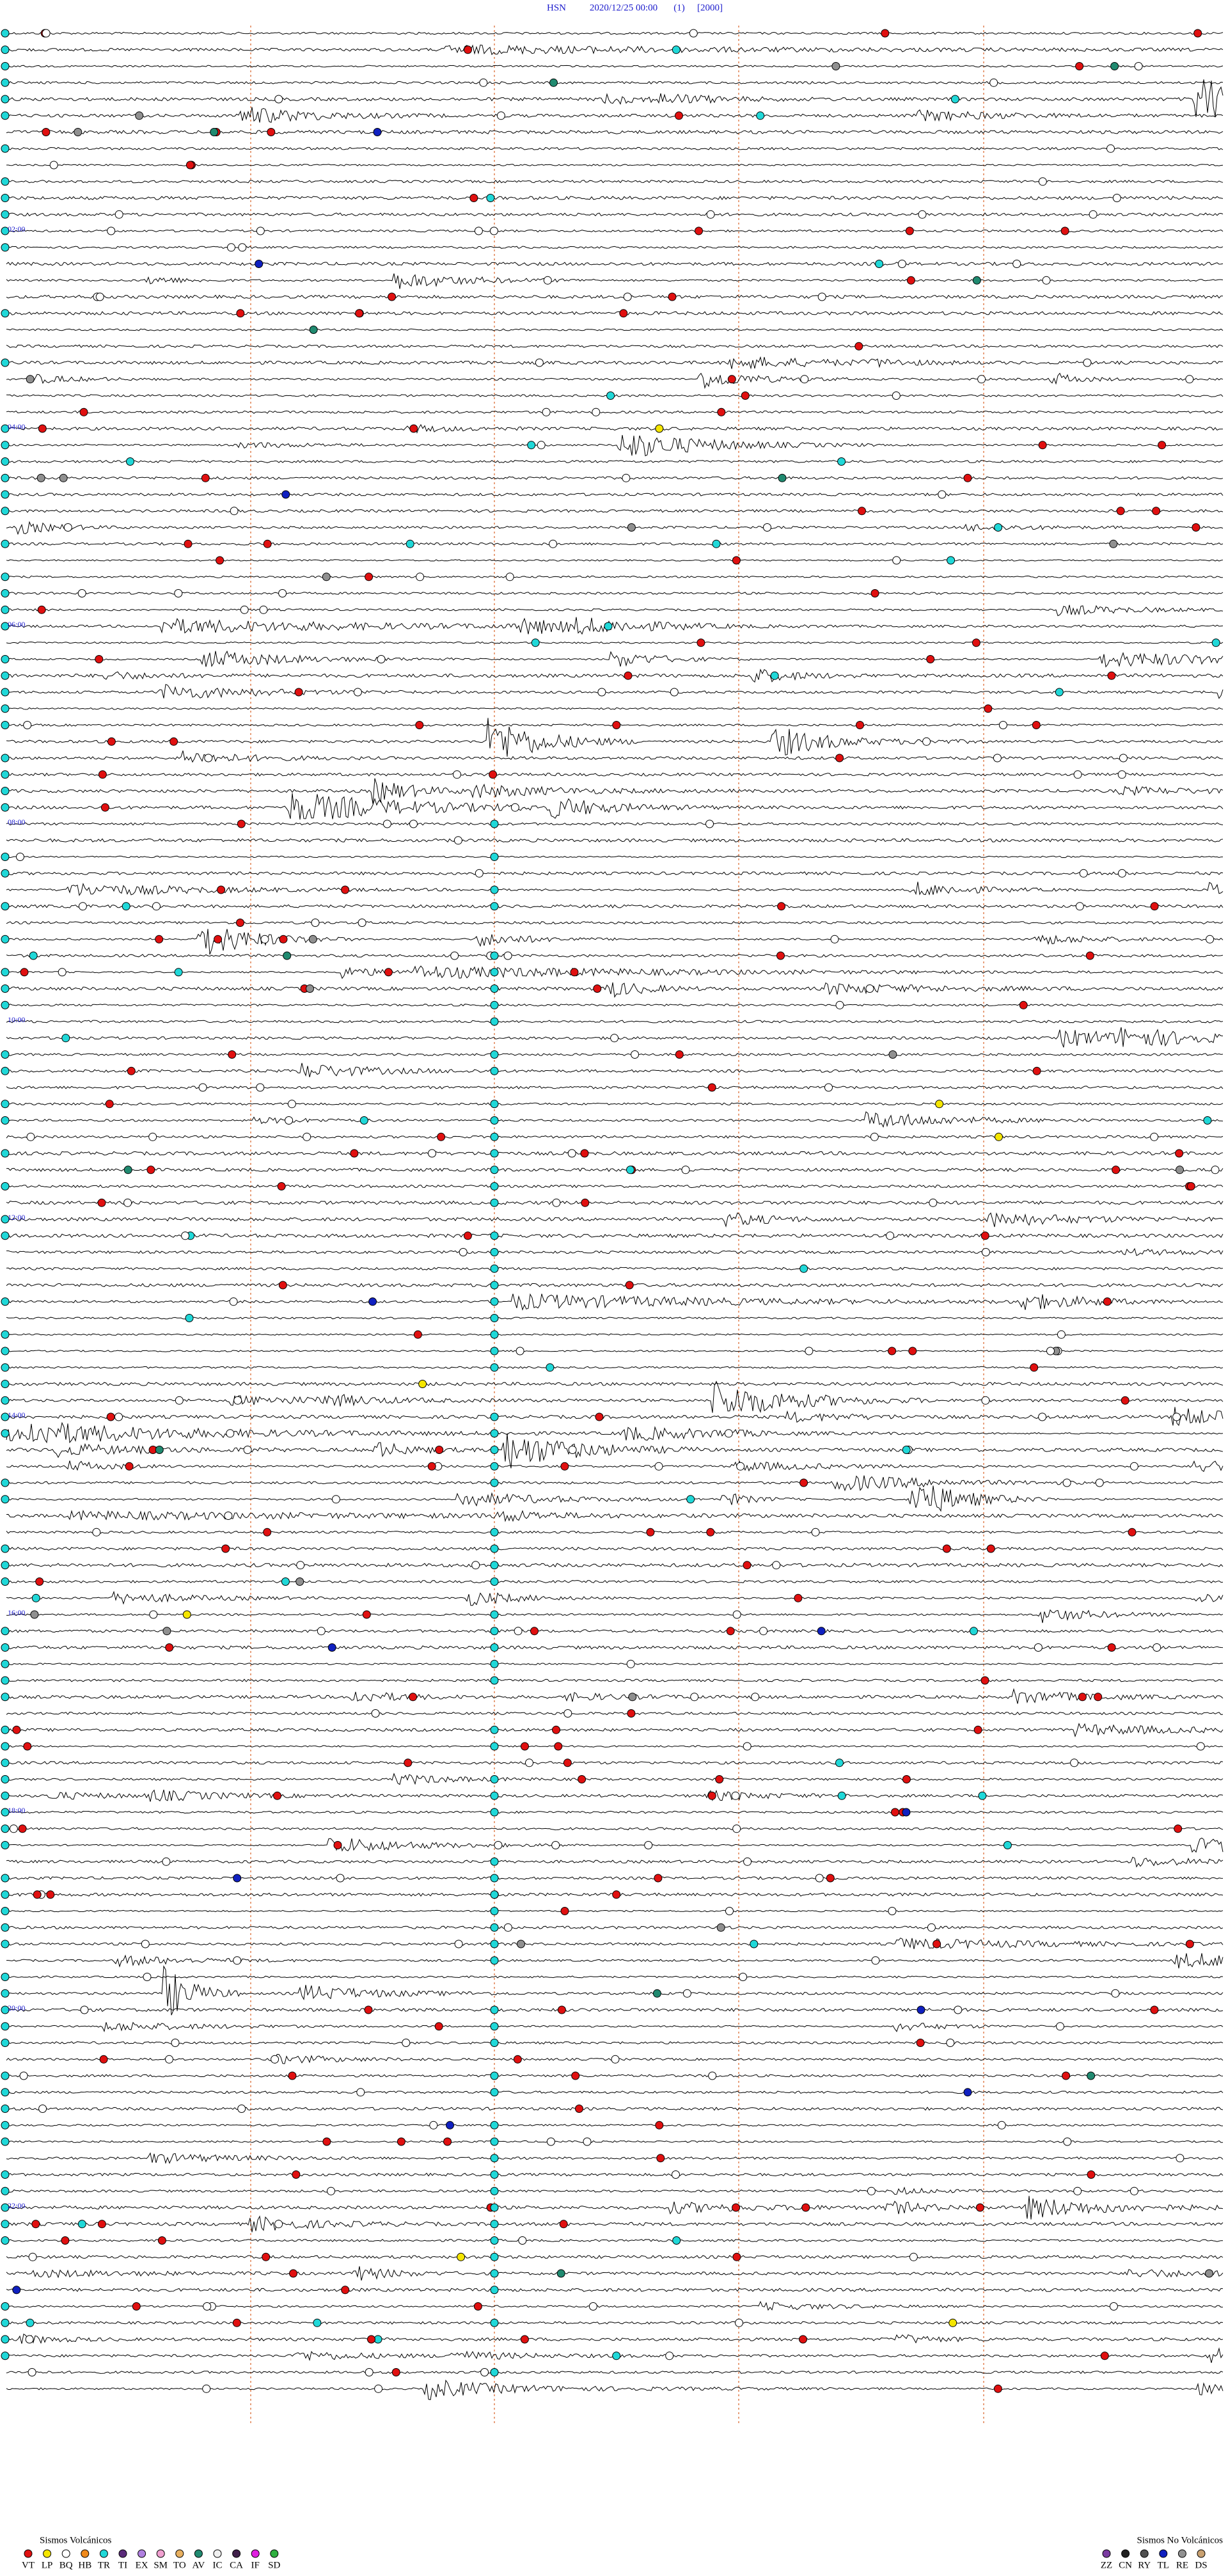 This screenshot has height=2576, width=1228. I want to click on legend-code: TO, so click(179, 2565).